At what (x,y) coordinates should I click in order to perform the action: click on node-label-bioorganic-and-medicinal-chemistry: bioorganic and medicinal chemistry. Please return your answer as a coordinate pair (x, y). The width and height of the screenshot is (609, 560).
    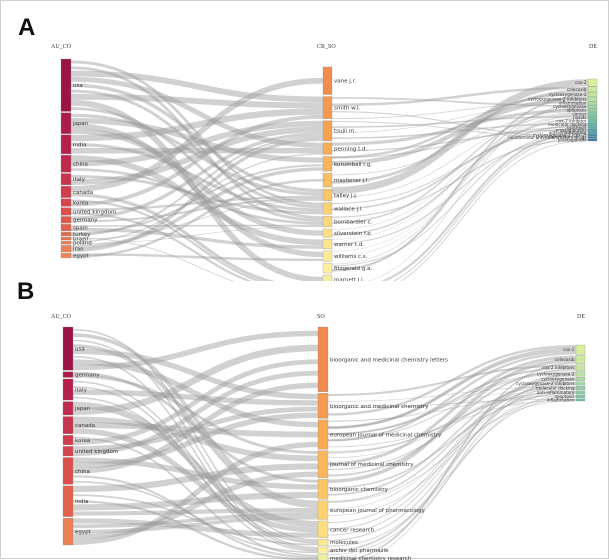
    Looking at the image, I should click on (379, 407).